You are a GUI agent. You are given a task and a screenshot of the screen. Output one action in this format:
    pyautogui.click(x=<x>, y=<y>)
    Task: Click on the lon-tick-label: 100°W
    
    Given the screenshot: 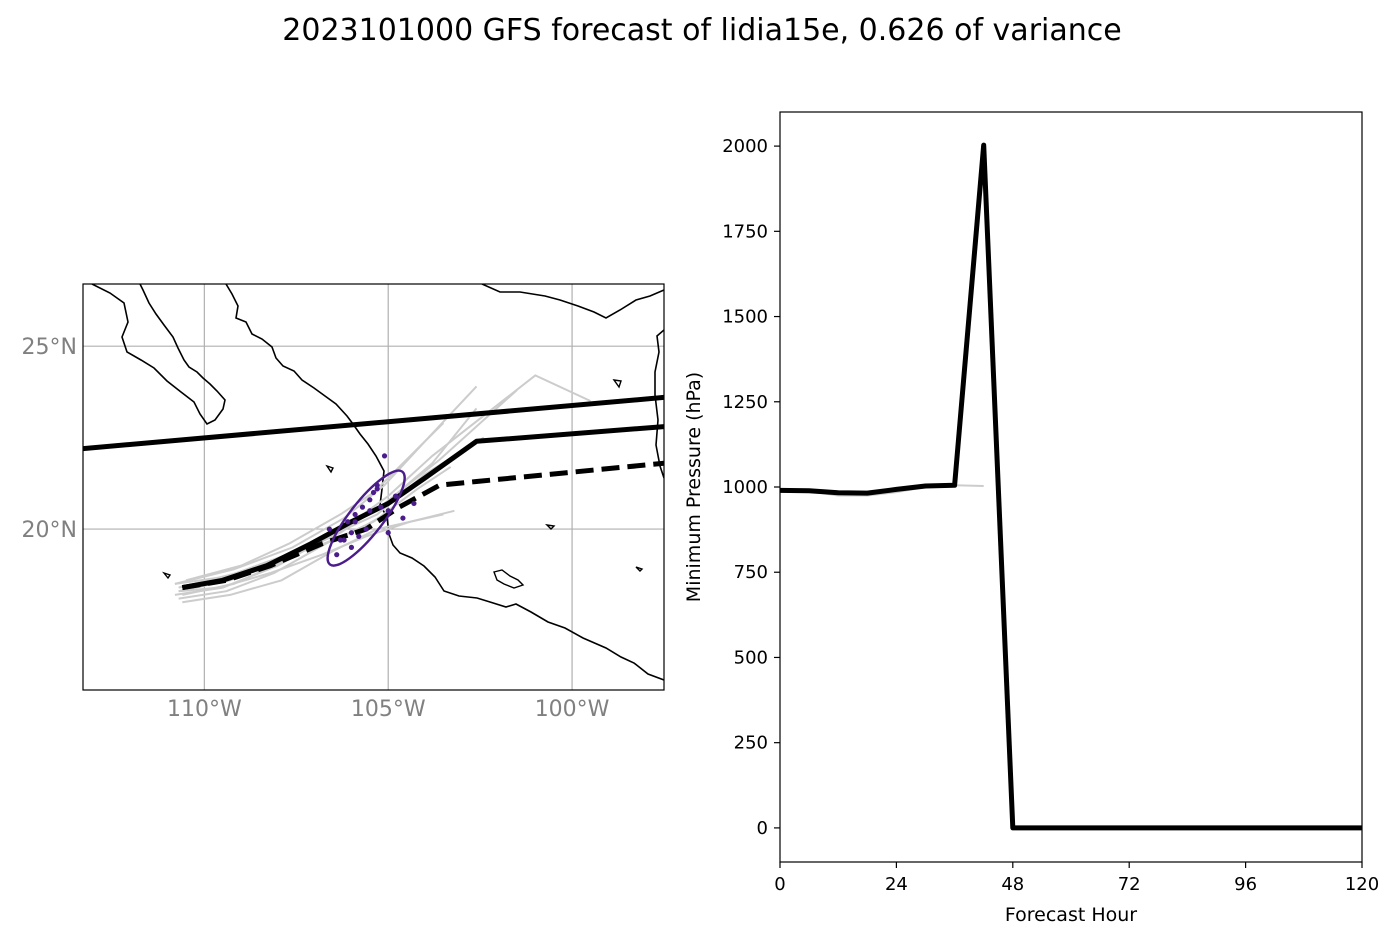 What is the action you would take?
    pyautogui.click(x=572, y=709)
    